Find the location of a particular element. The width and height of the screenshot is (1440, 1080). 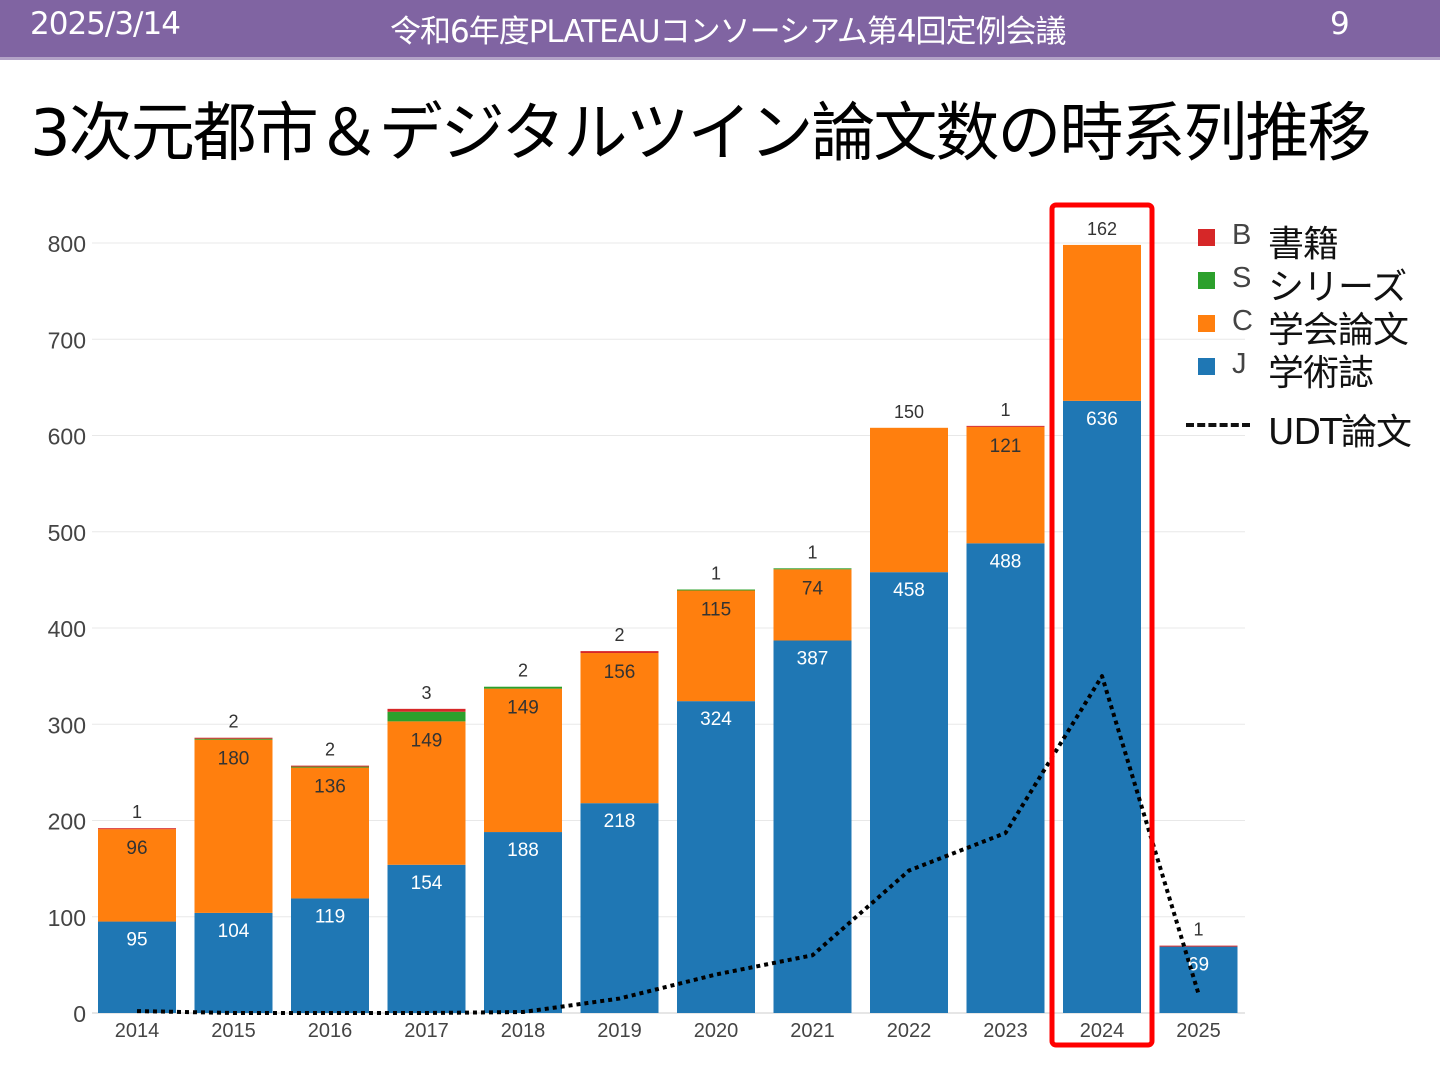

x-tick-label: 2024 is located at coordinates (1102, 1031).